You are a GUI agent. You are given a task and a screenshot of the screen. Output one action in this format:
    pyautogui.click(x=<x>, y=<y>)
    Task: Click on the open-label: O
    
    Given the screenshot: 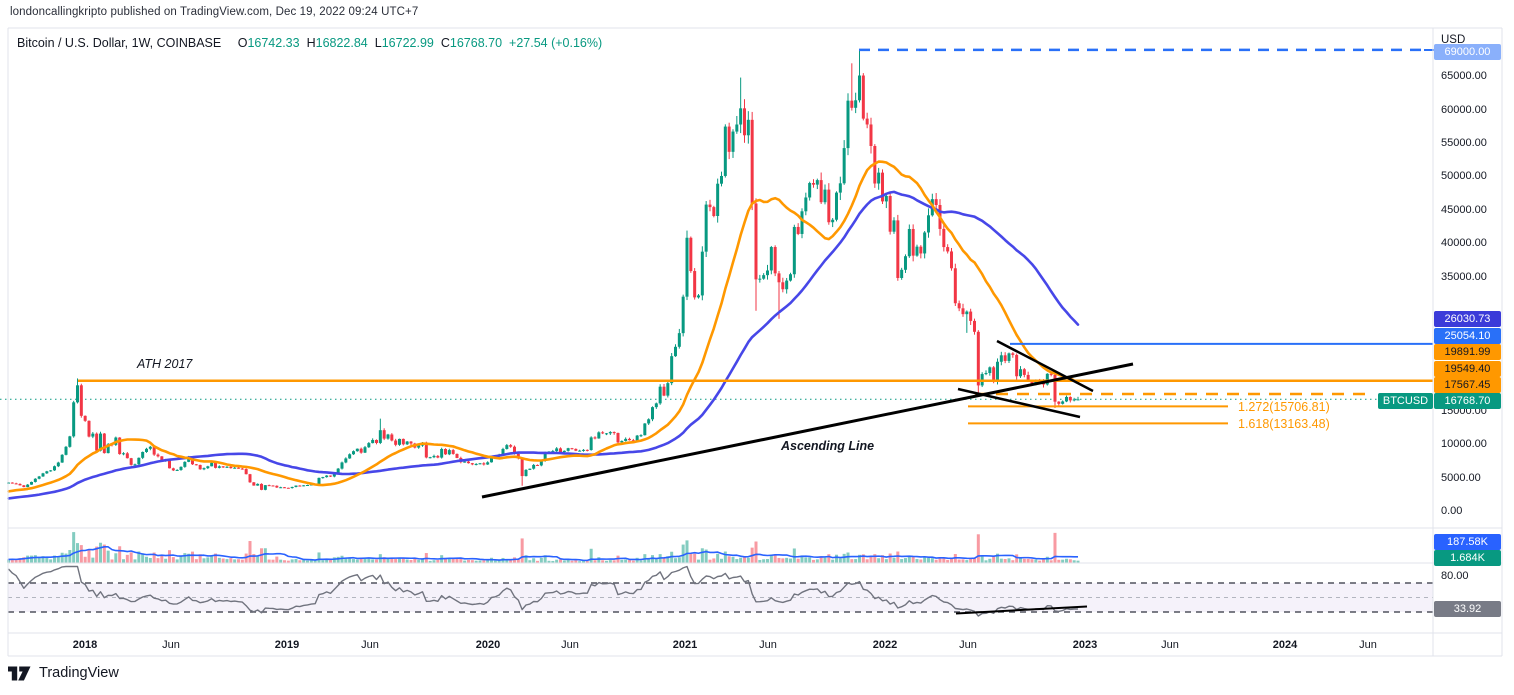 What is the action you would take?
    pyautogui.click(x=242, y=43)
    